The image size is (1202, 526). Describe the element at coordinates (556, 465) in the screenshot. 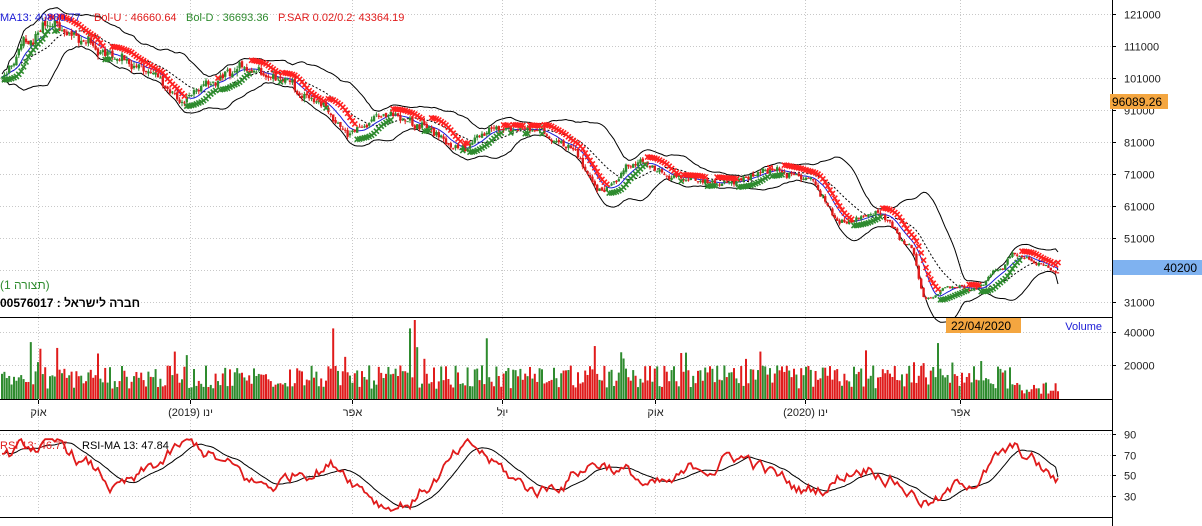

I see `rsi-gridlines` at that location.